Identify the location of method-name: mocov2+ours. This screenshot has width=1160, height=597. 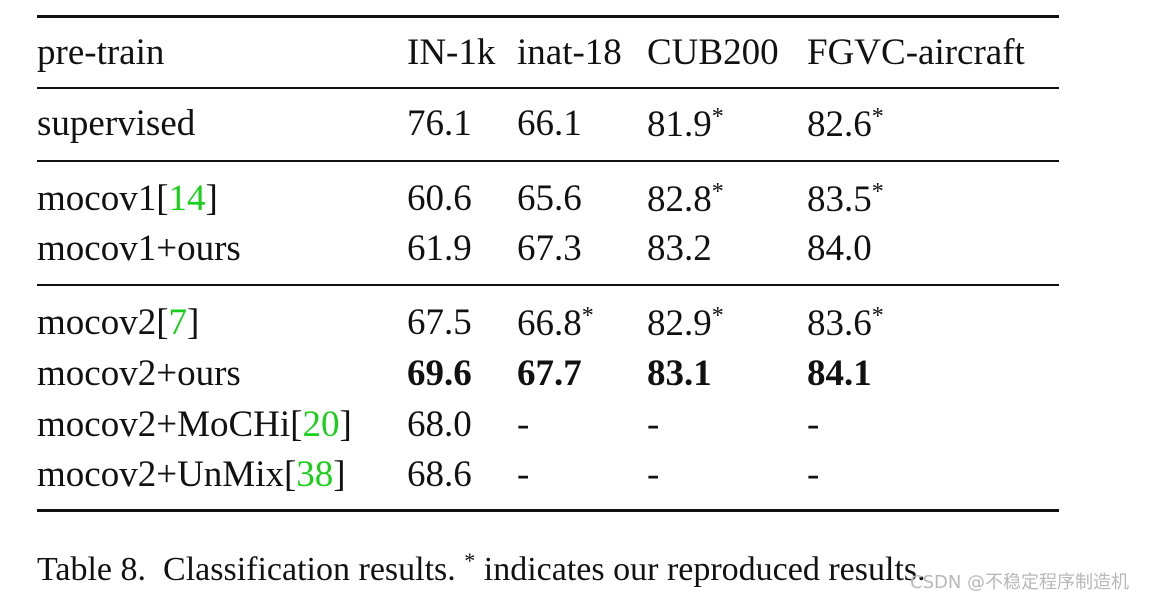
(139, 373).